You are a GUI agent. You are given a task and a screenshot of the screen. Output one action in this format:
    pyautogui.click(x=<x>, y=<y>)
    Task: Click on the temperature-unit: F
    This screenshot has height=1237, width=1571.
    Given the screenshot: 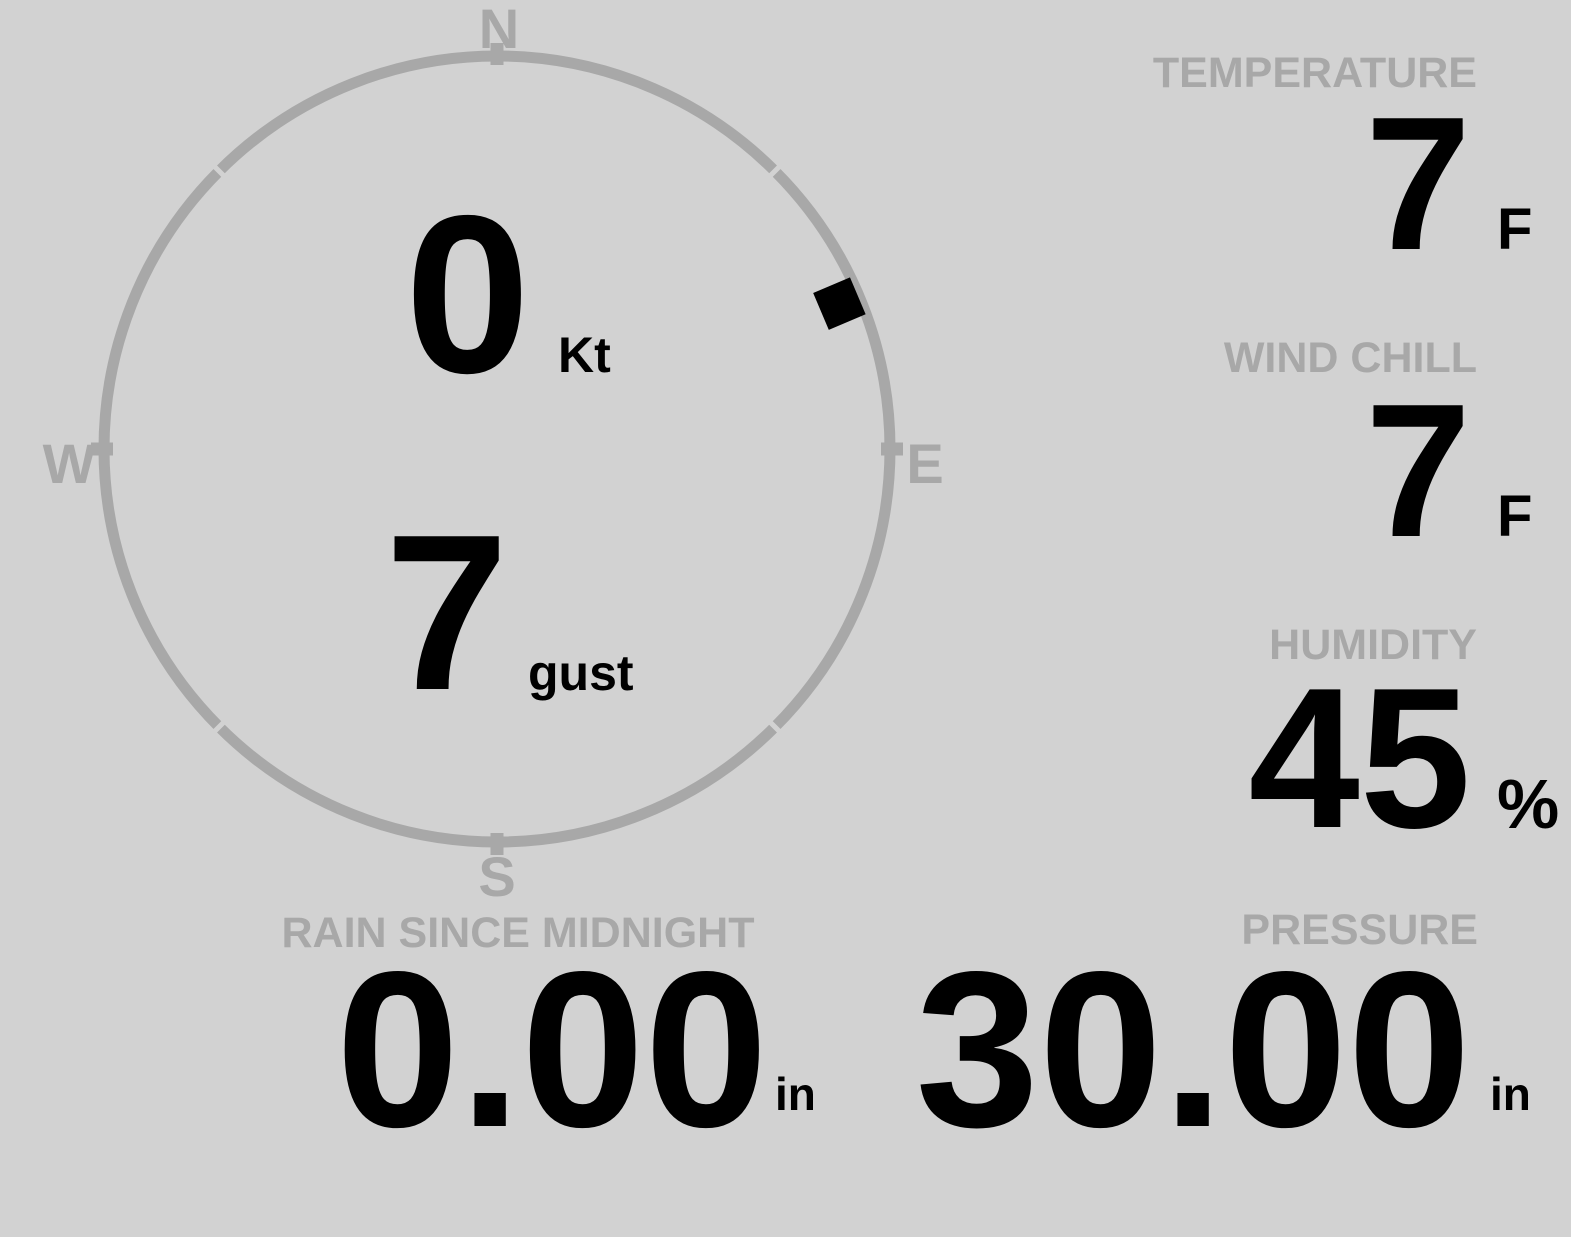 What is the action you would take?
    pyautogui.click(x=1515, y=229)
    